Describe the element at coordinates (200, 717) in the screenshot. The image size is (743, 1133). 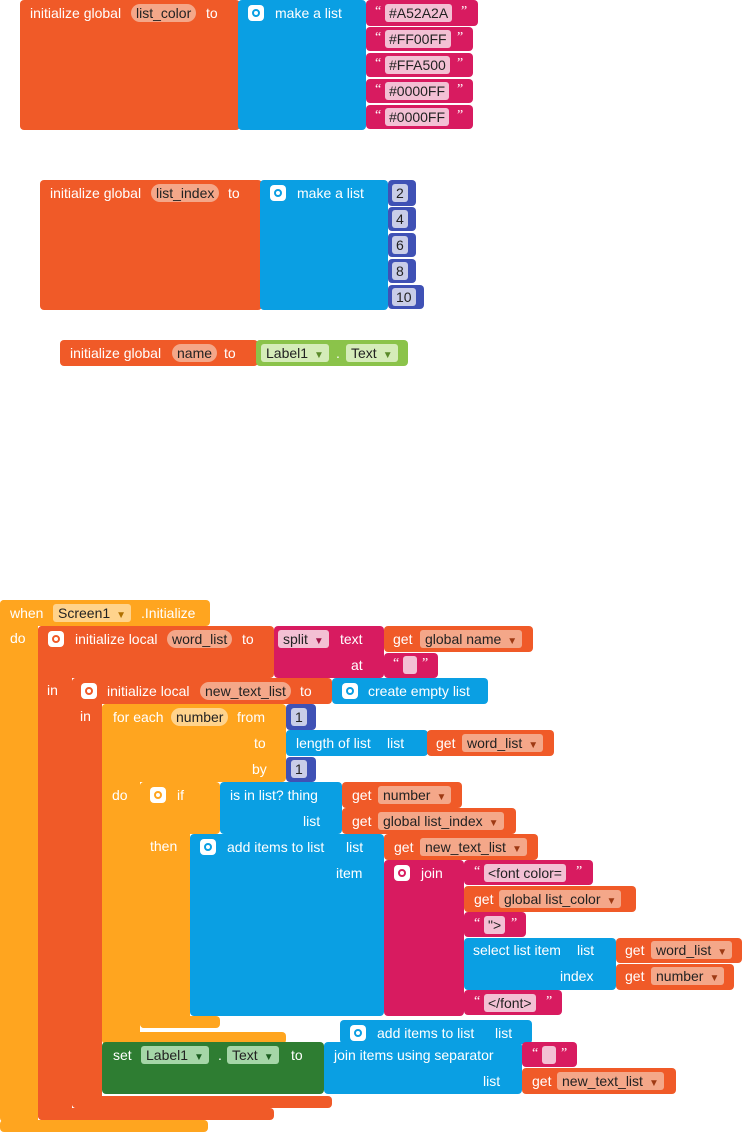
I see `loop-variable-field: number` at that location.